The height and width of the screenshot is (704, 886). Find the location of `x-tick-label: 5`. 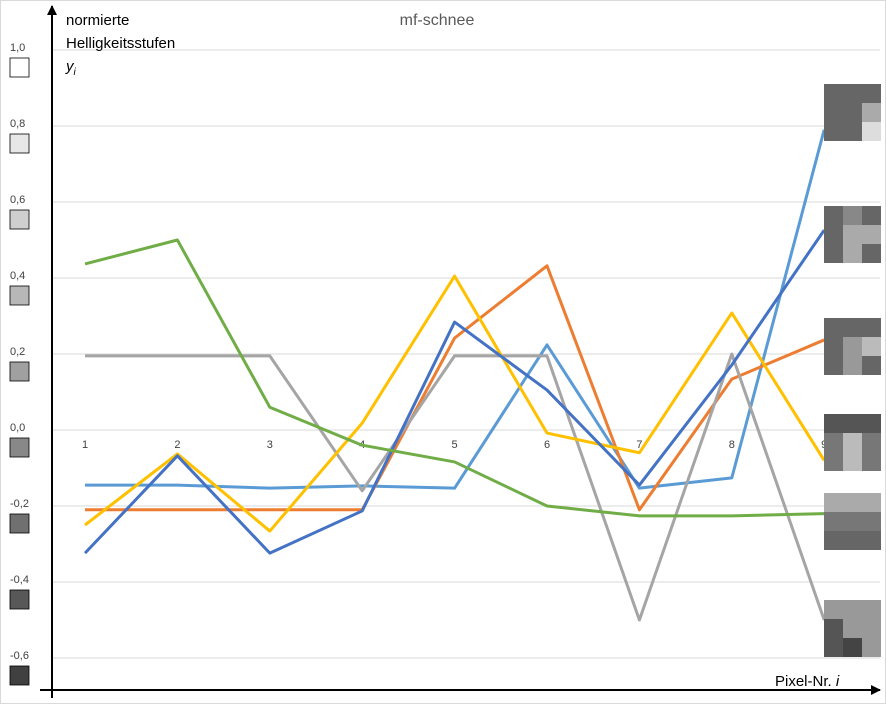

x-tick-label: 5 is located at coordinates (455, 445).